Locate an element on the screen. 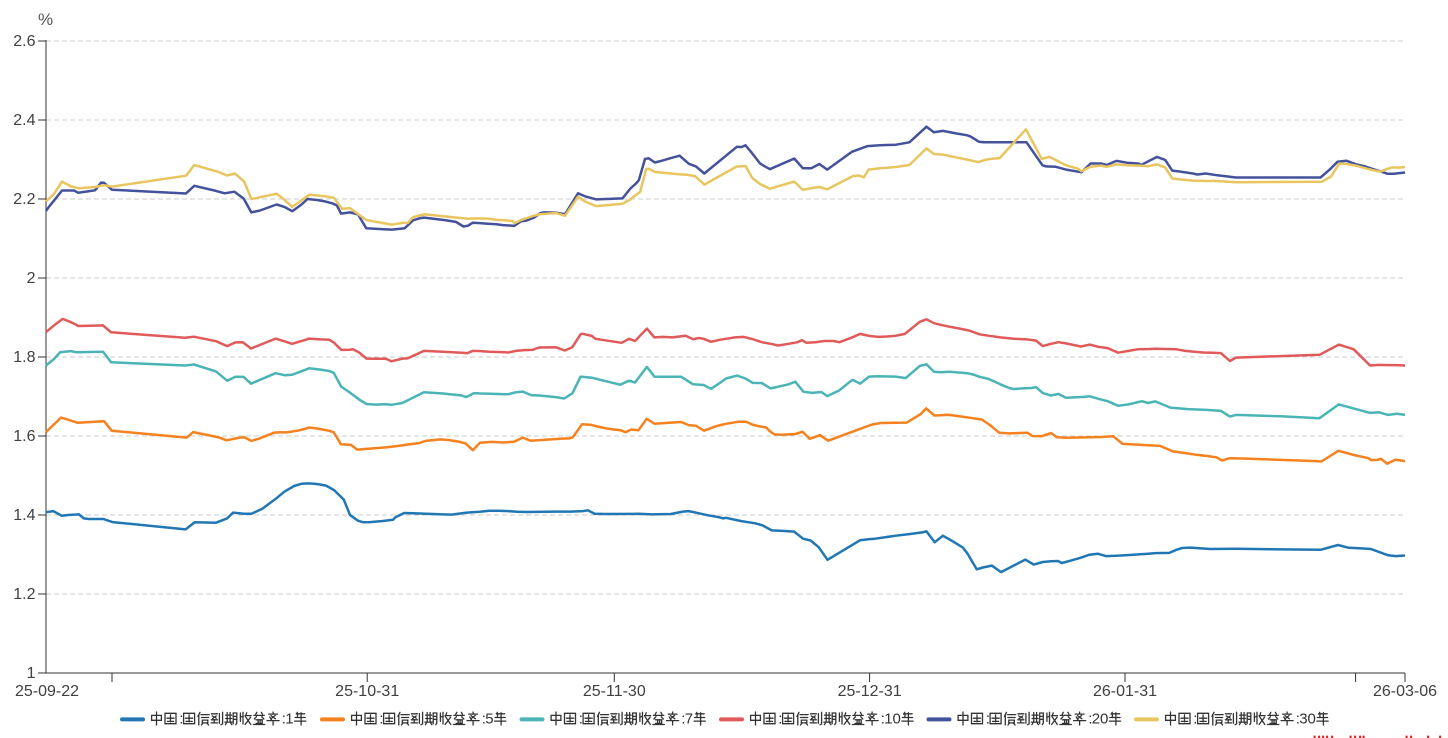  svg-text: 2.4 is located at coordinates (24, 120).